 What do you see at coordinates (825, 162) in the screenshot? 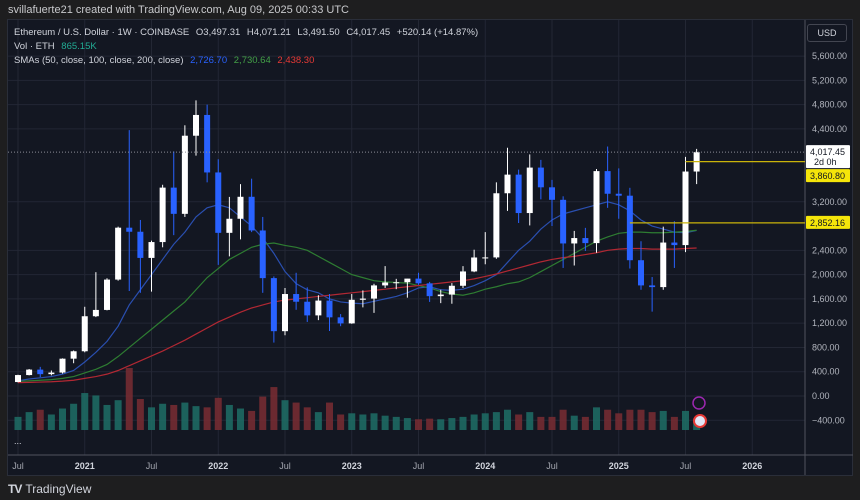
I see `bar-countdown-label: 2d 0h` at bounding box center [825, 162].